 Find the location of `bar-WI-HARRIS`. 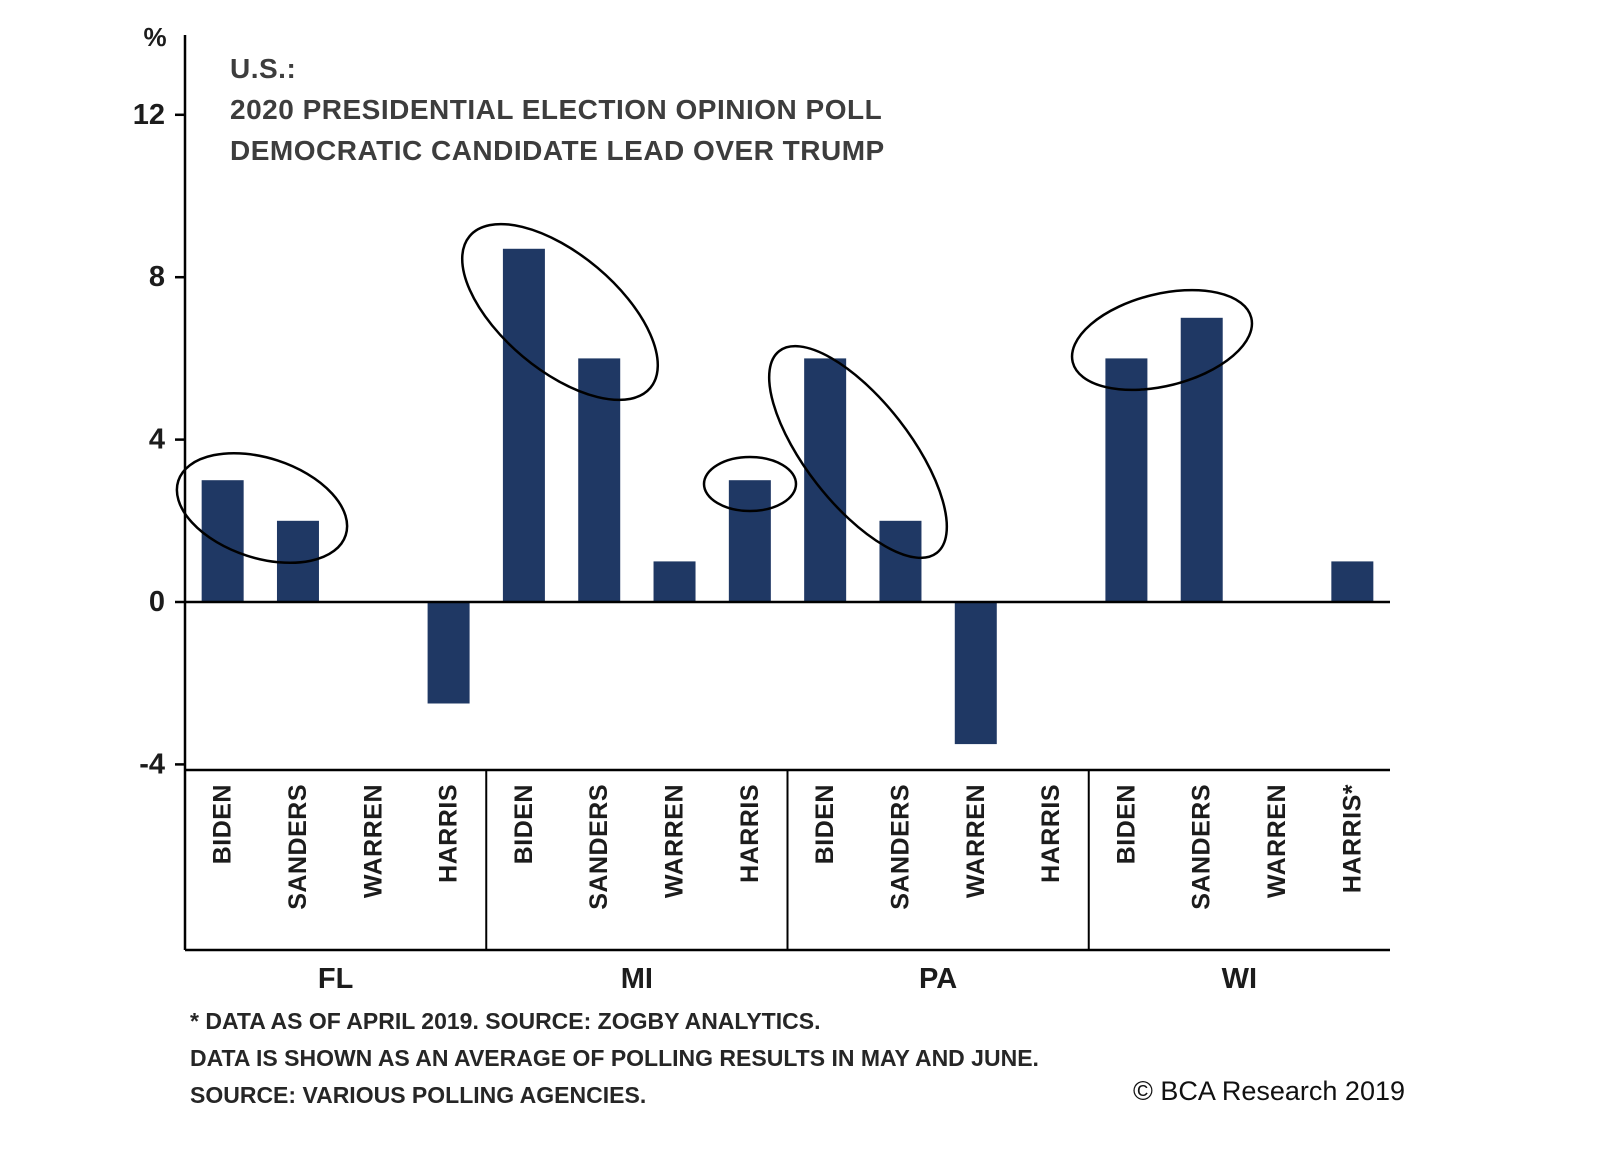

bar-WI-HARRIS is located at coordinates (1352, 581).